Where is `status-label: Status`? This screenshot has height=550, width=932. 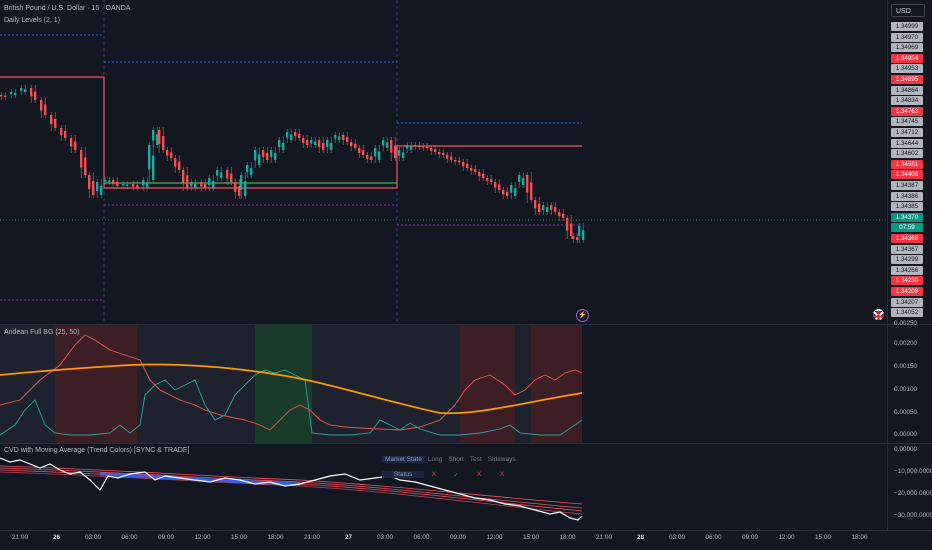
status-label: Status is located at coordinates (403, 474).